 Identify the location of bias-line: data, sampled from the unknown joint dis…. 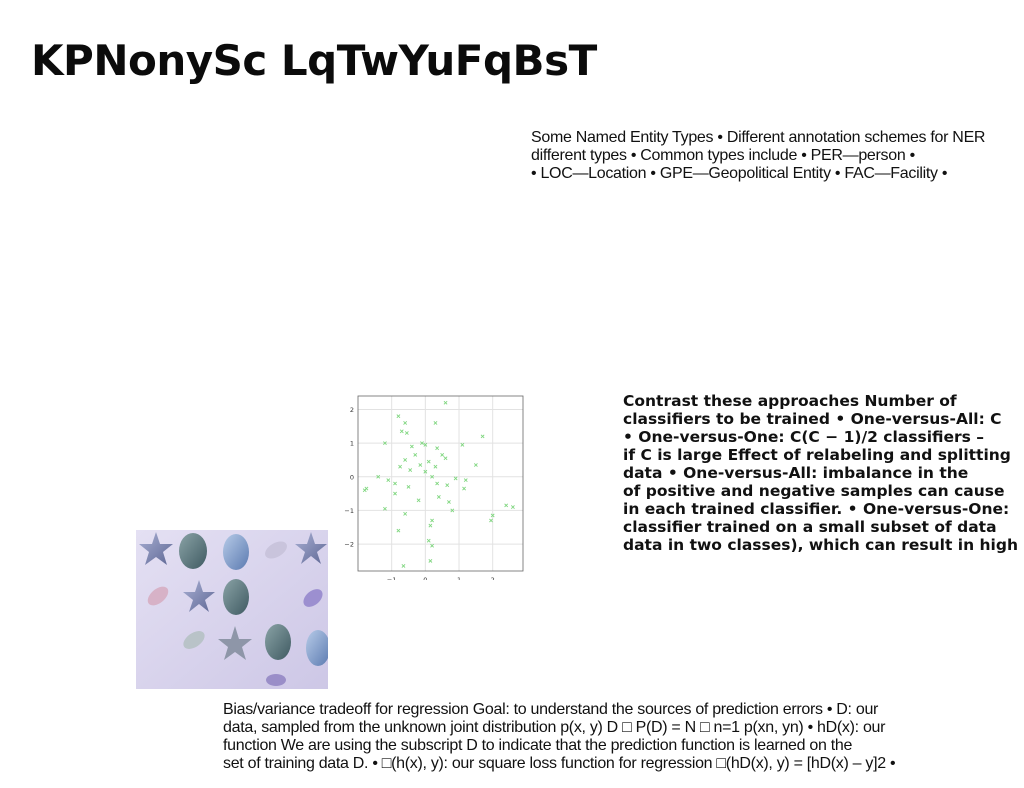
(554, 727).